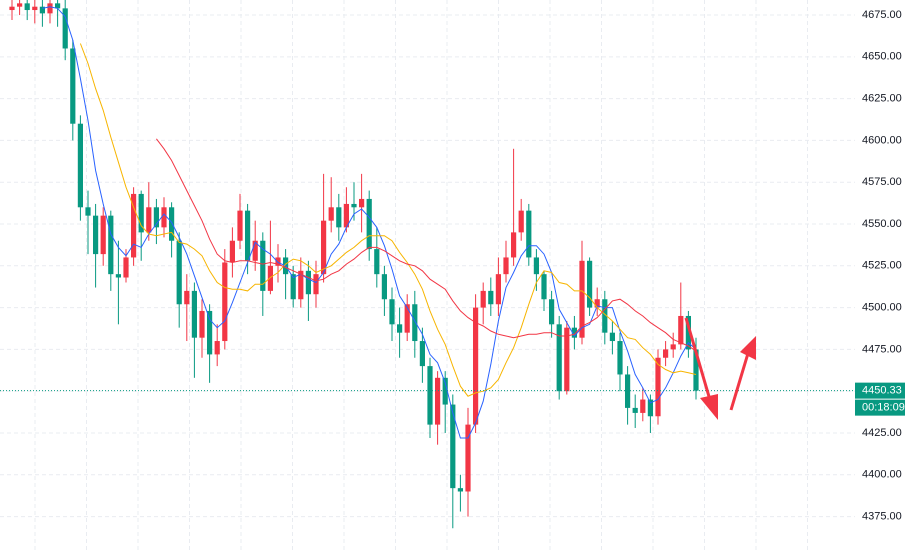  I want to click on y-tick-label: 4425.00, so click(882, 433).